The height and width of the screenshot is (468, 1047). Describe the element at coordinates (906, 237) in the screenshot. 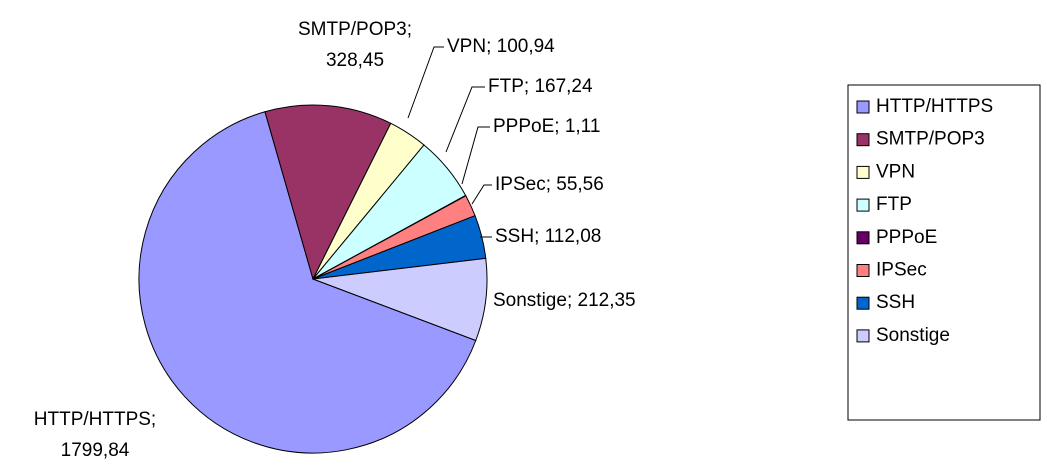

I see `legend-label: PPPoE` at that location.